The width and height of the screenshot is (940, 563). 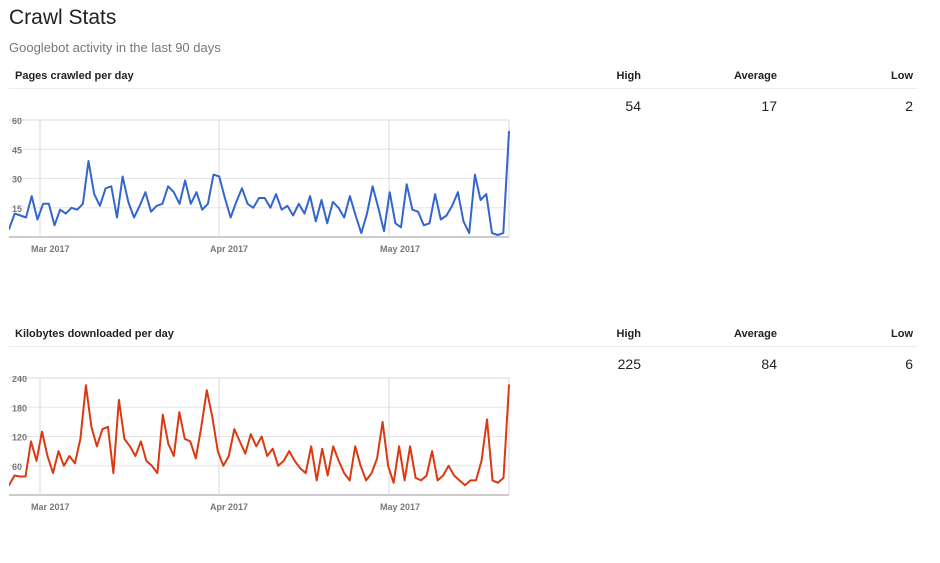 I want to click on page-title: Crawl Stats, so click(x=63, y=17).